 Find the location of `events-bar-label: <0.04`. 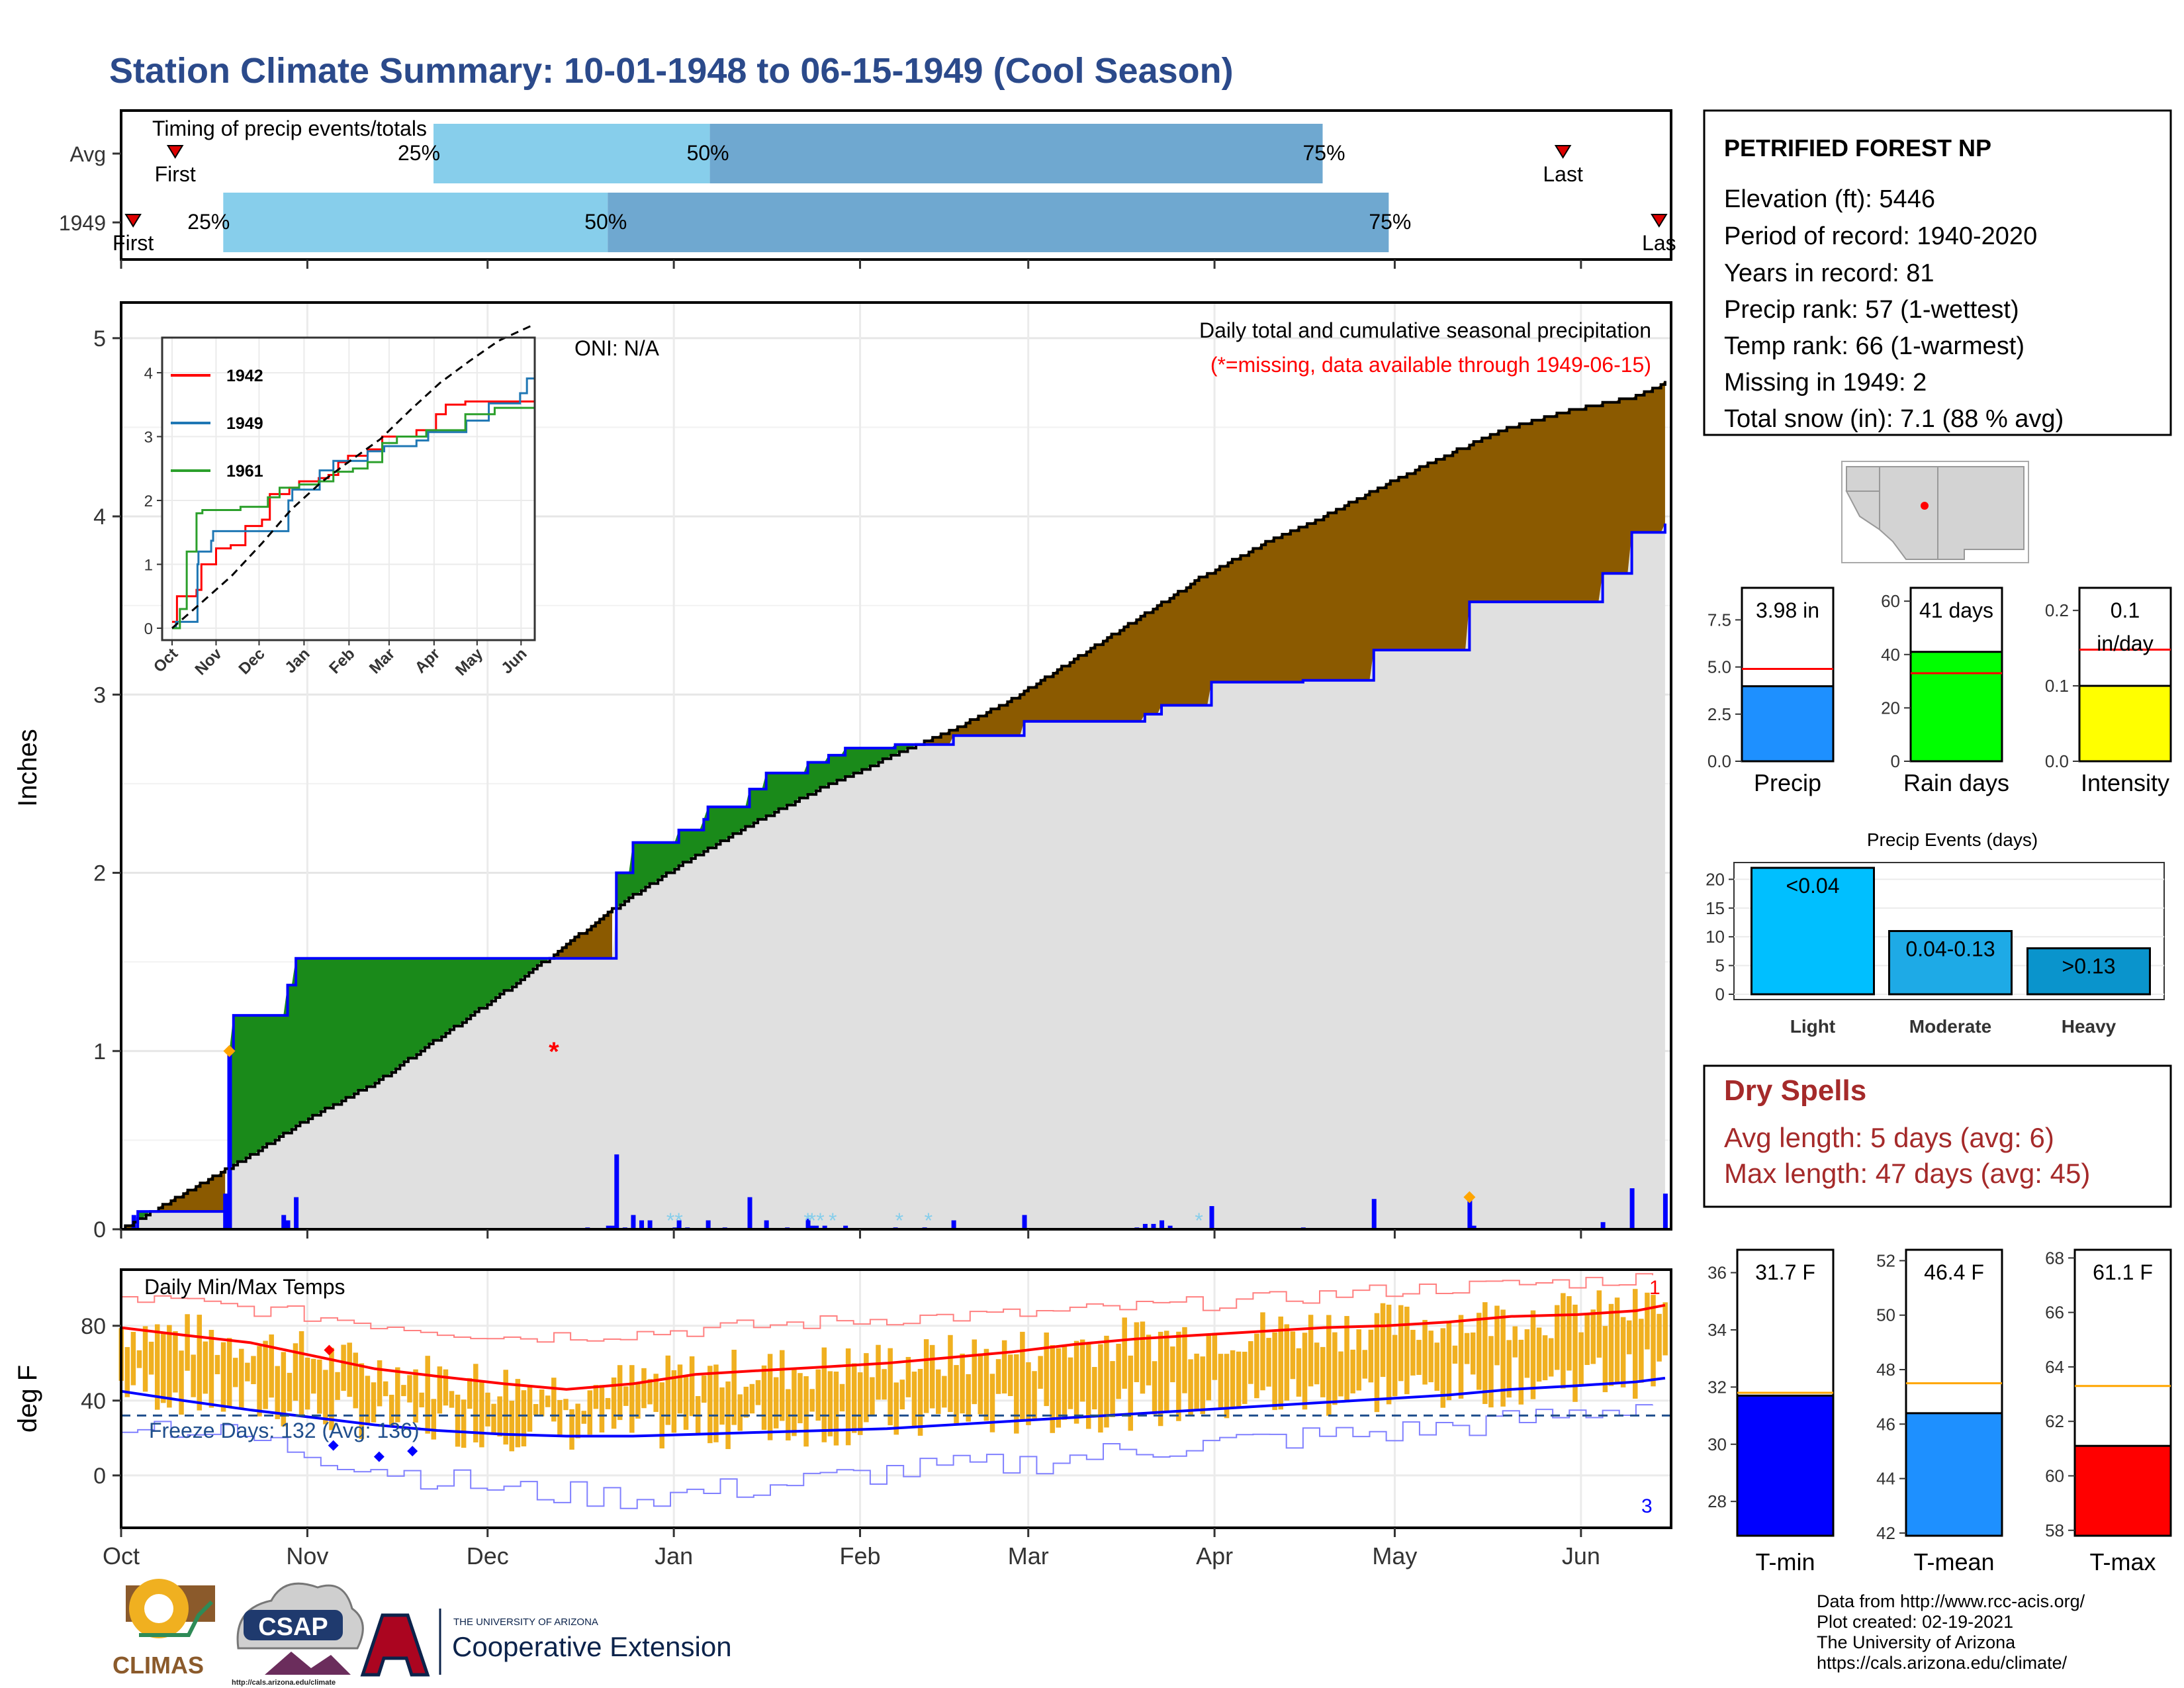

events-bar-label: <0.04 is located at coordinates (1813, 886).